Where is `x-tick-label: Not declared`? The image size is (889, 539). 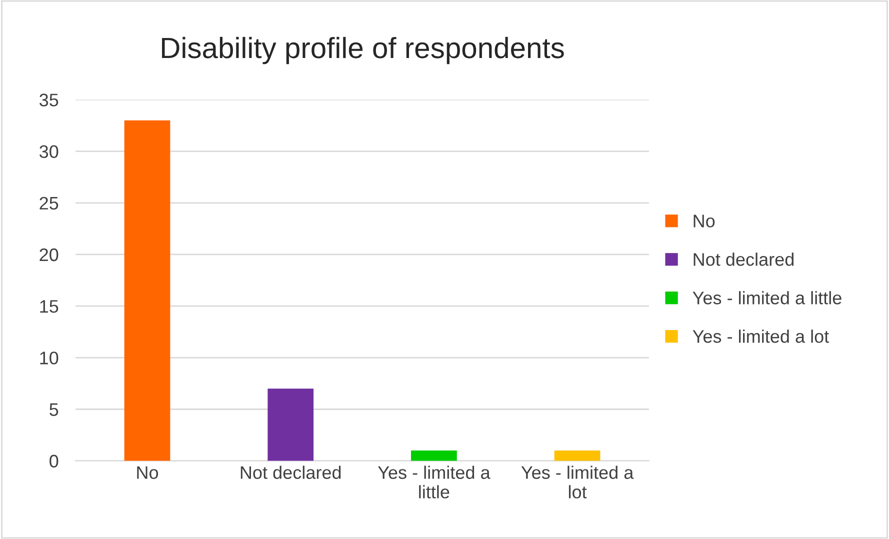 x-tick-label: Not declared is located at coordinates (290, 472).